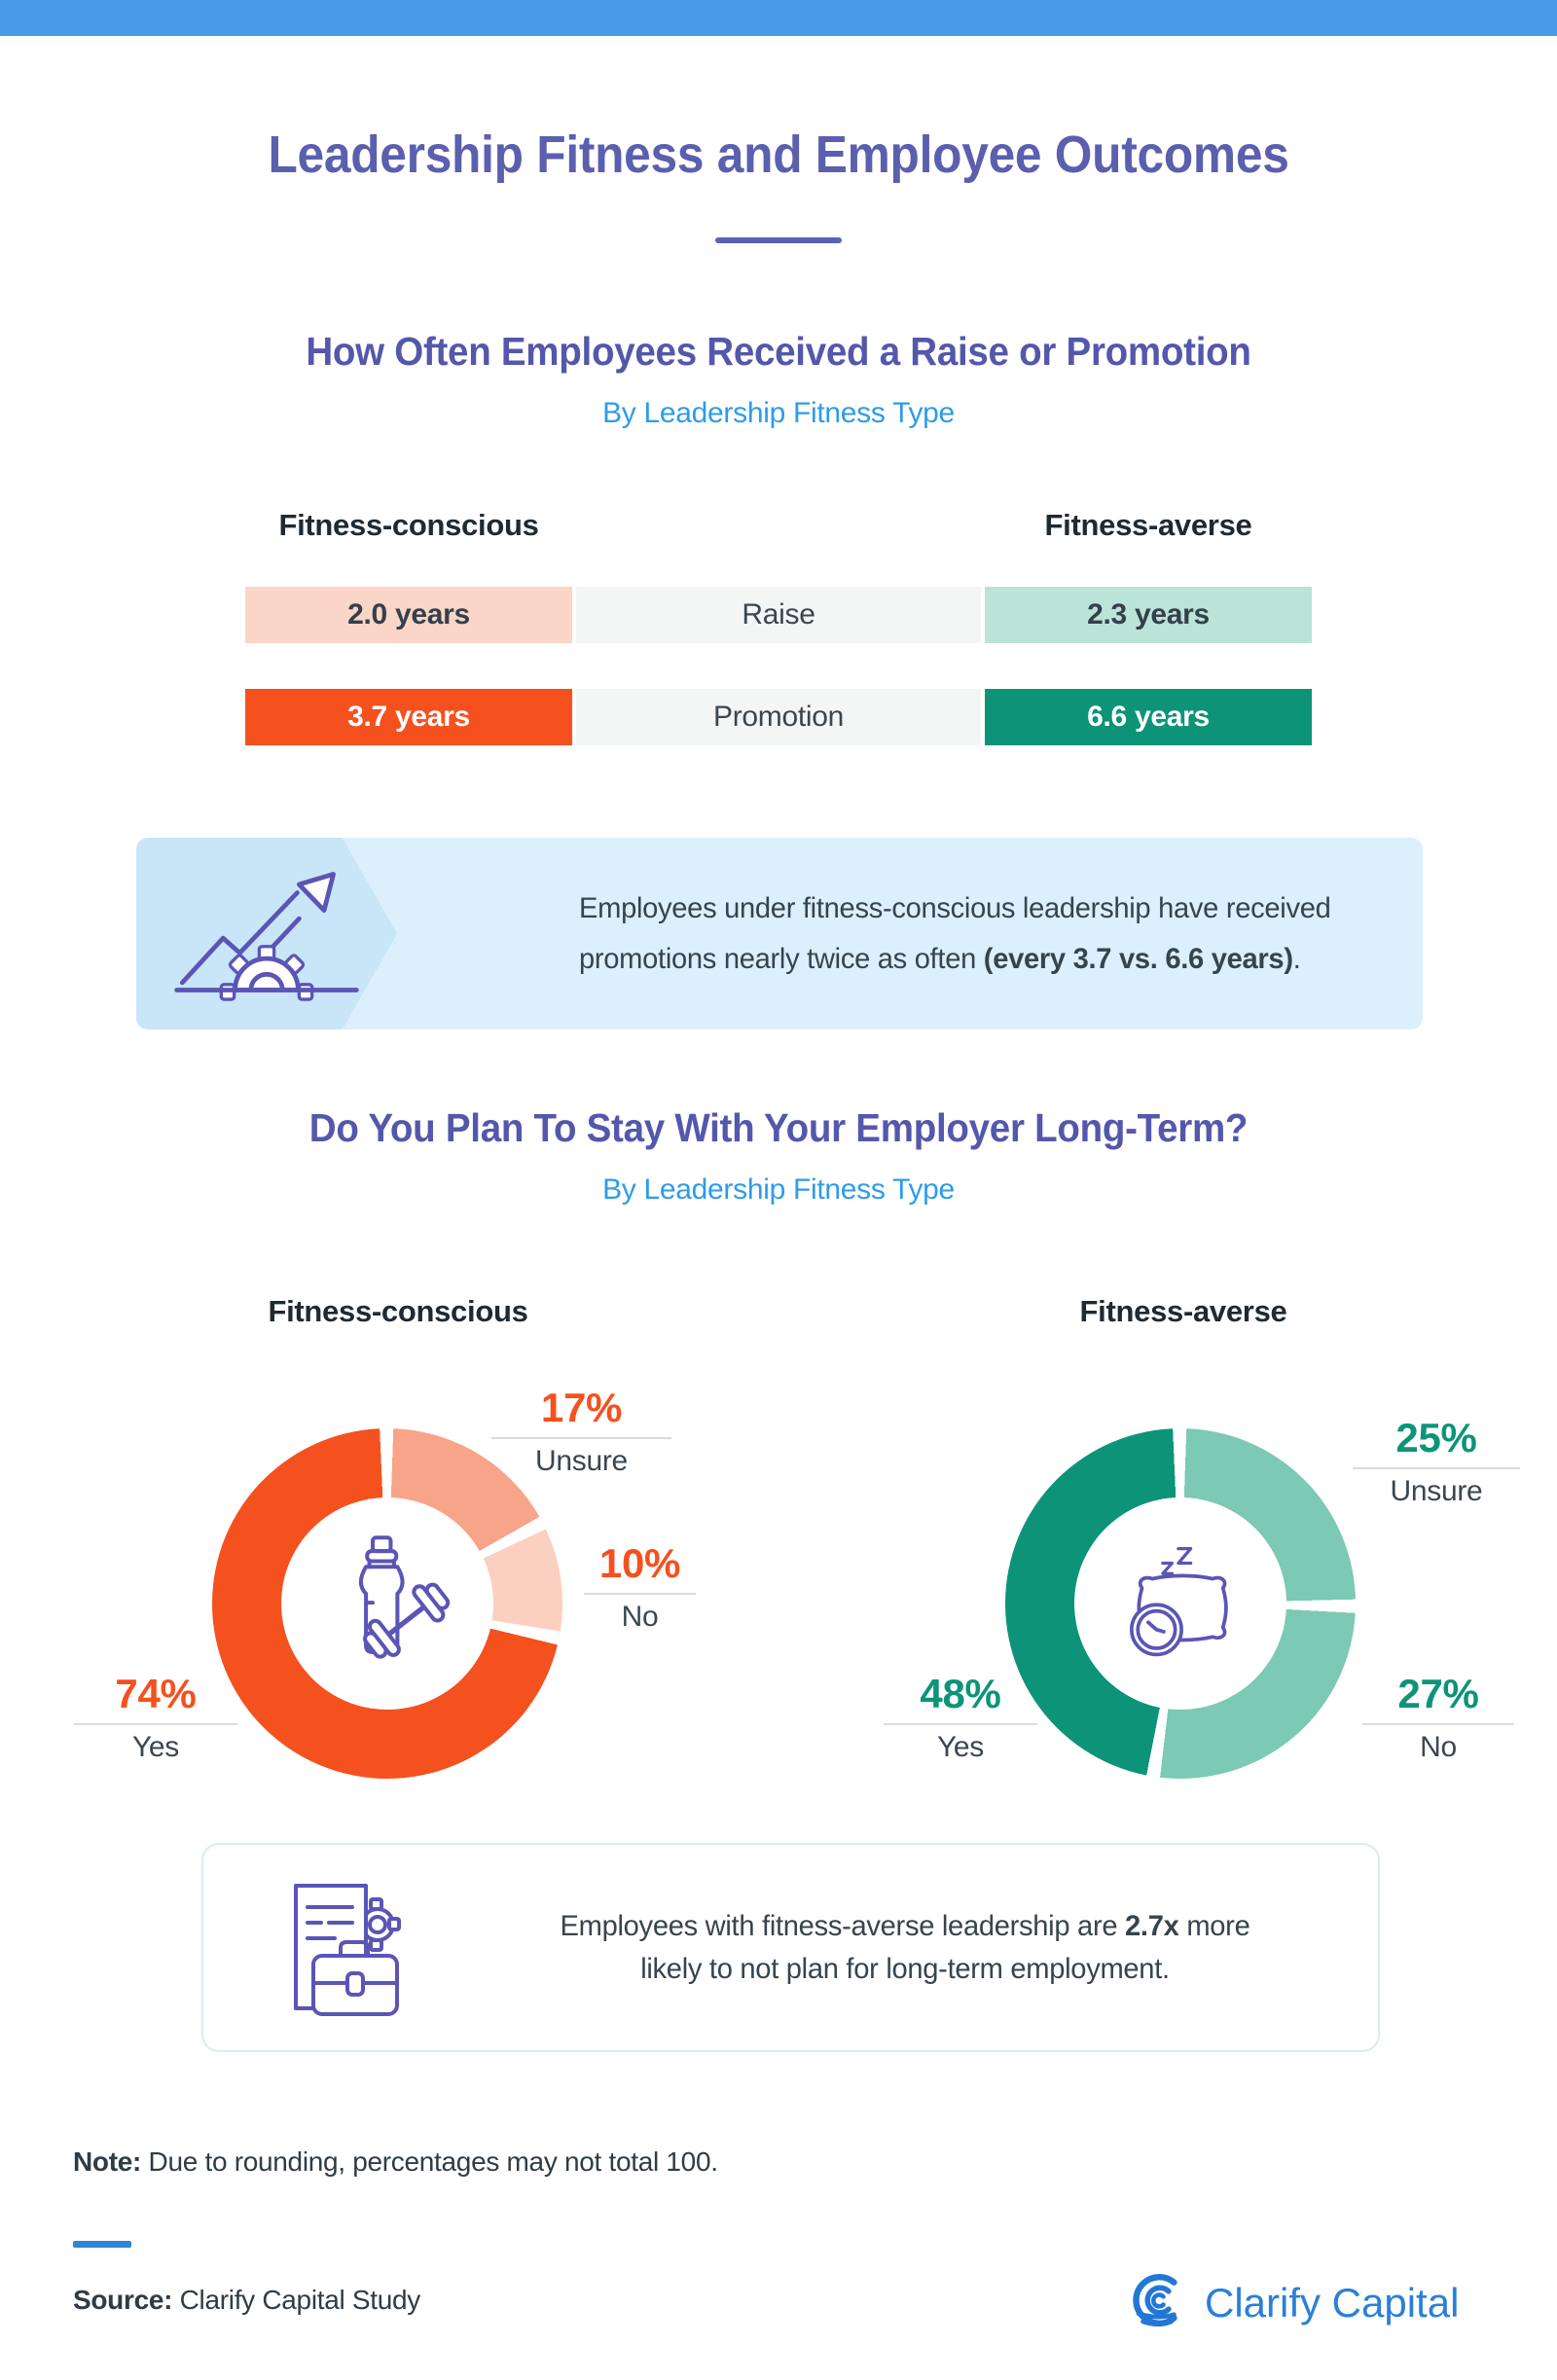  I want to click on donut-label-fitness-conscious: Fitness-conscious, so click(398, 1311).